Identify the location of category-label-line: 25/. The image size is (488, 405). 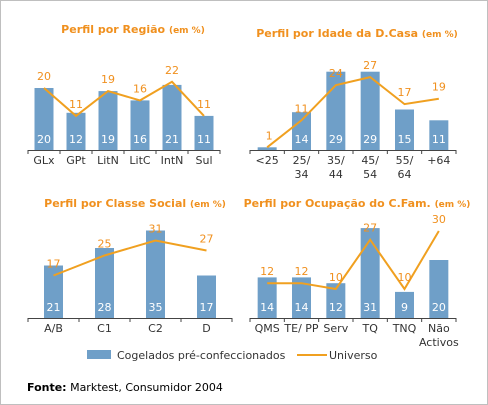
(302, 160).